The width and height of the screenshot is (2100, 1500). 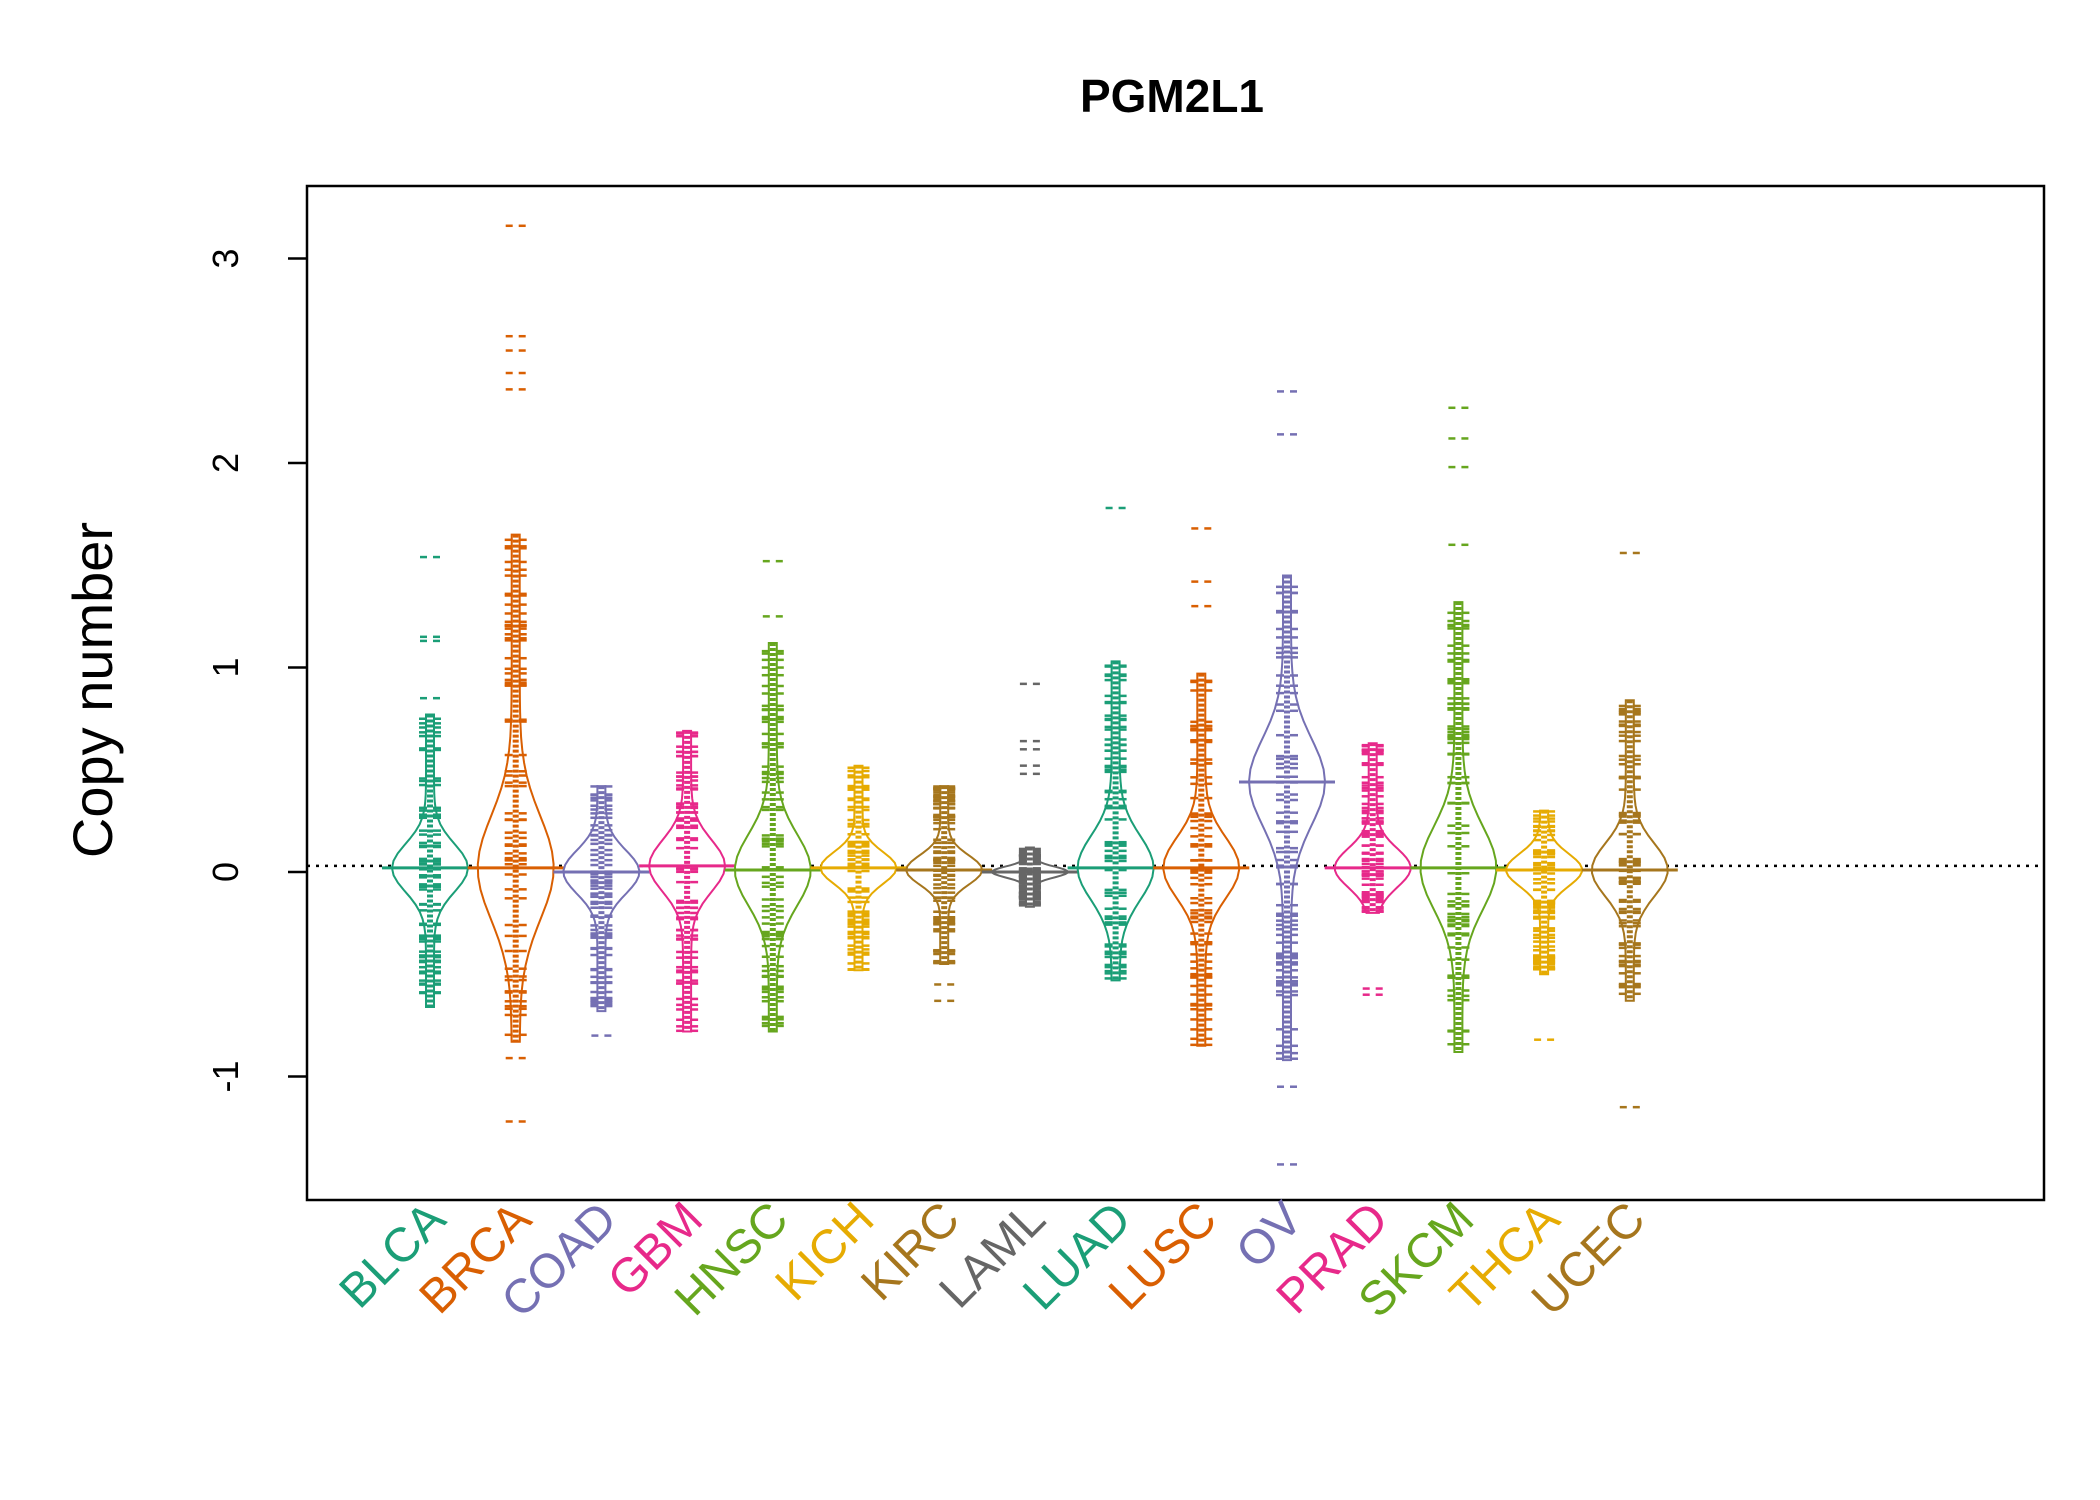 I want to click on bean-prad, so click(x=1372, y=869).